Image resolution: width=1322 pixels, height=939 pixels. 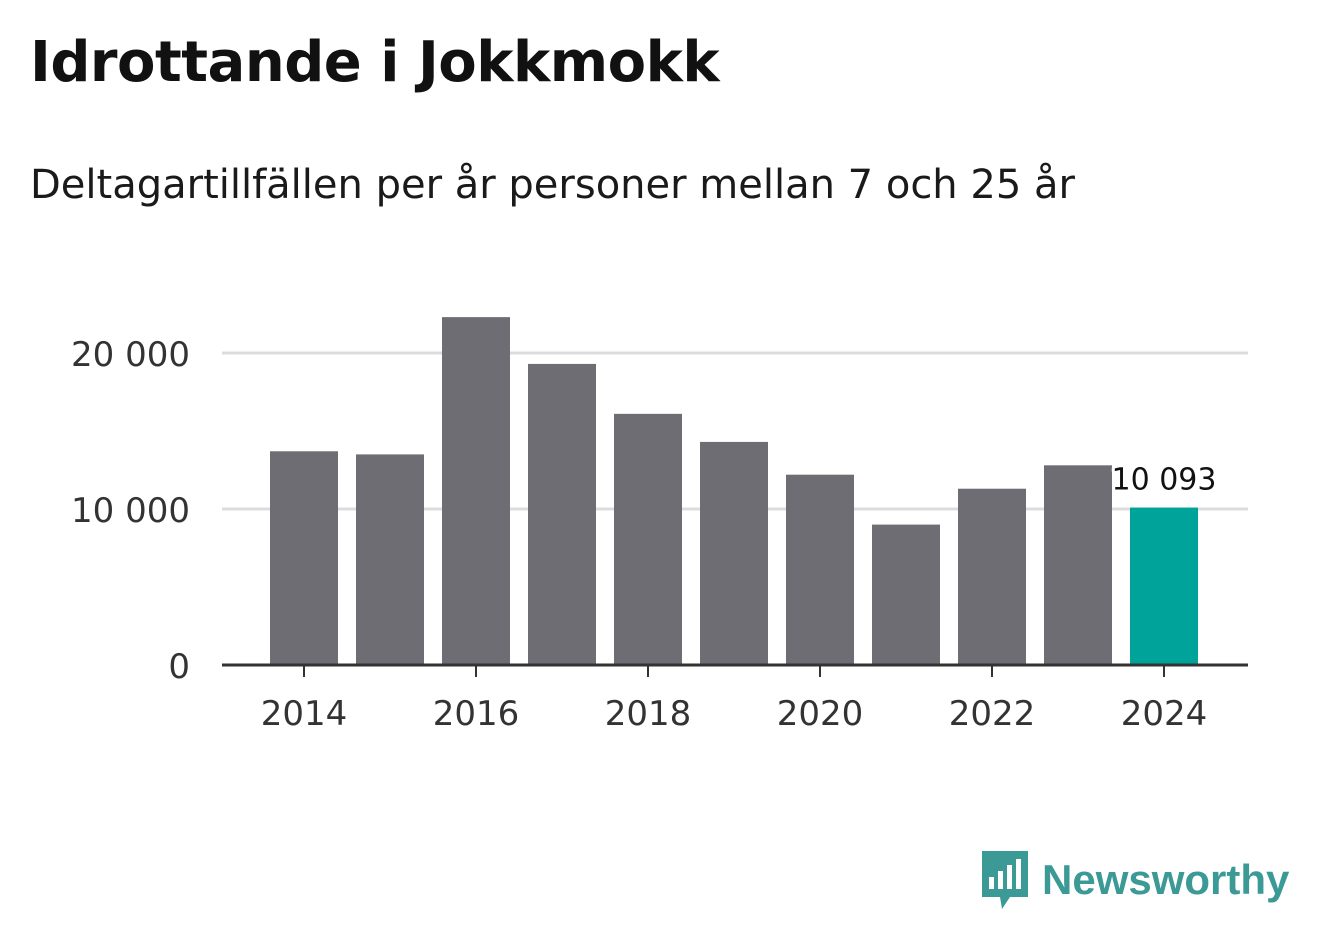 I want to click on data-label-2024: 10 093, so click(x=1164, y=480).